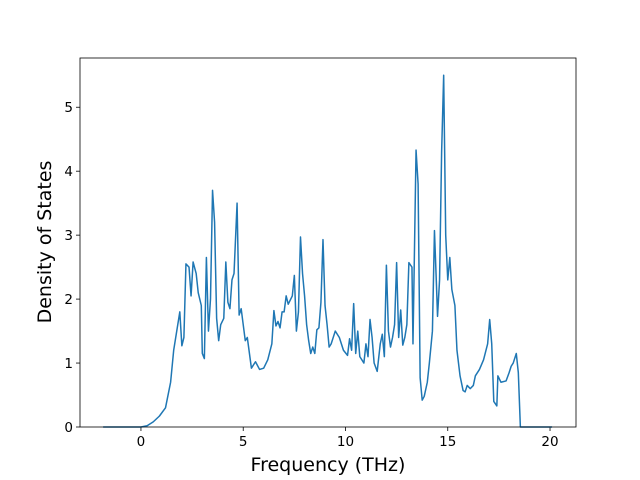  I want to click on y-tick-label: 1, so click(68, 364).